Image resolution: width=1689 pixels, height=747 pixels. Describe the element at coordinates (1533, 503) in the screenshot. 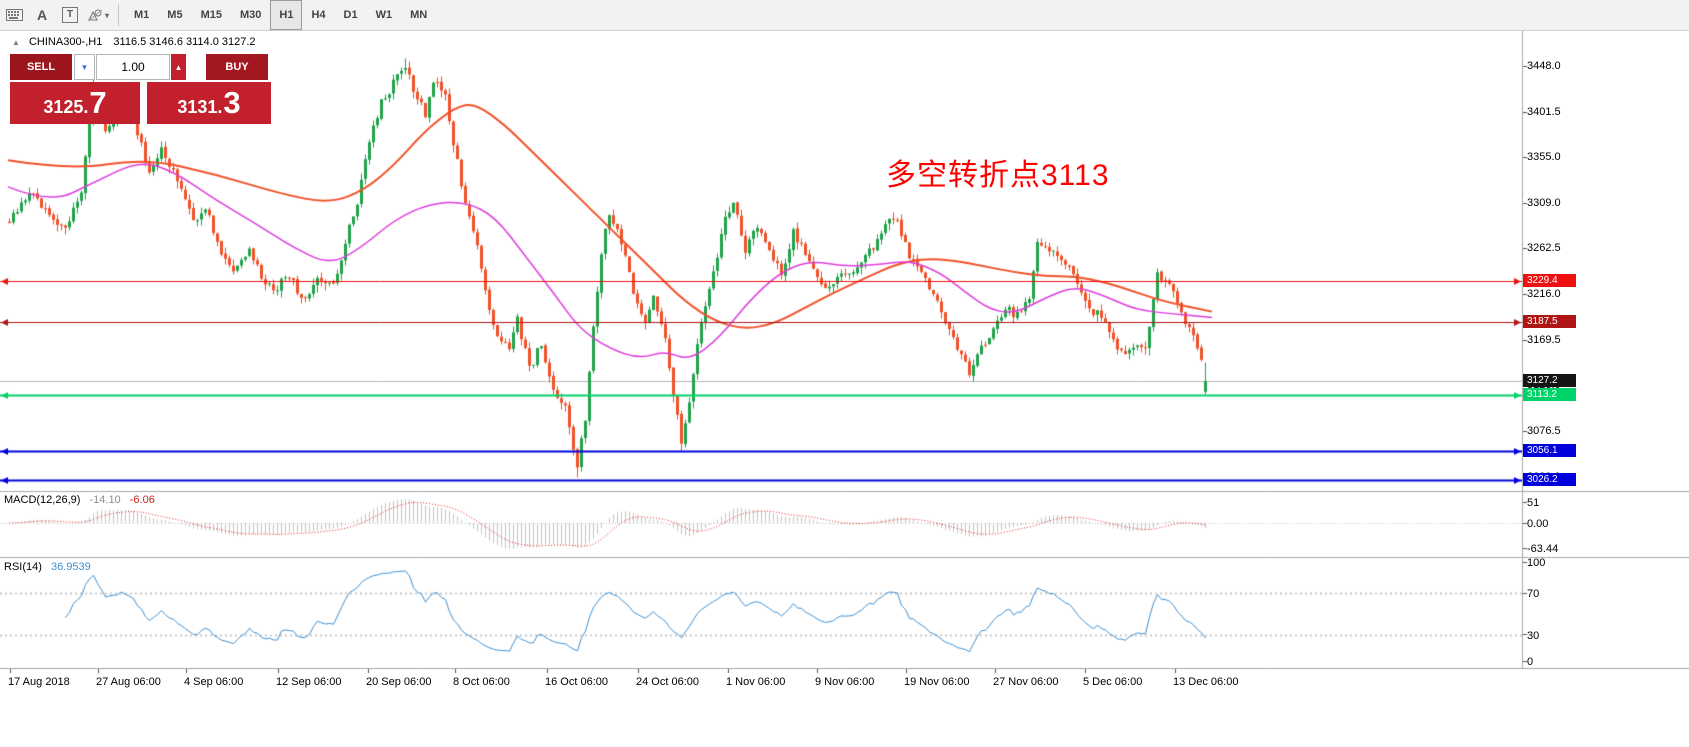

I see `macd-axis-label: 51` at that location.